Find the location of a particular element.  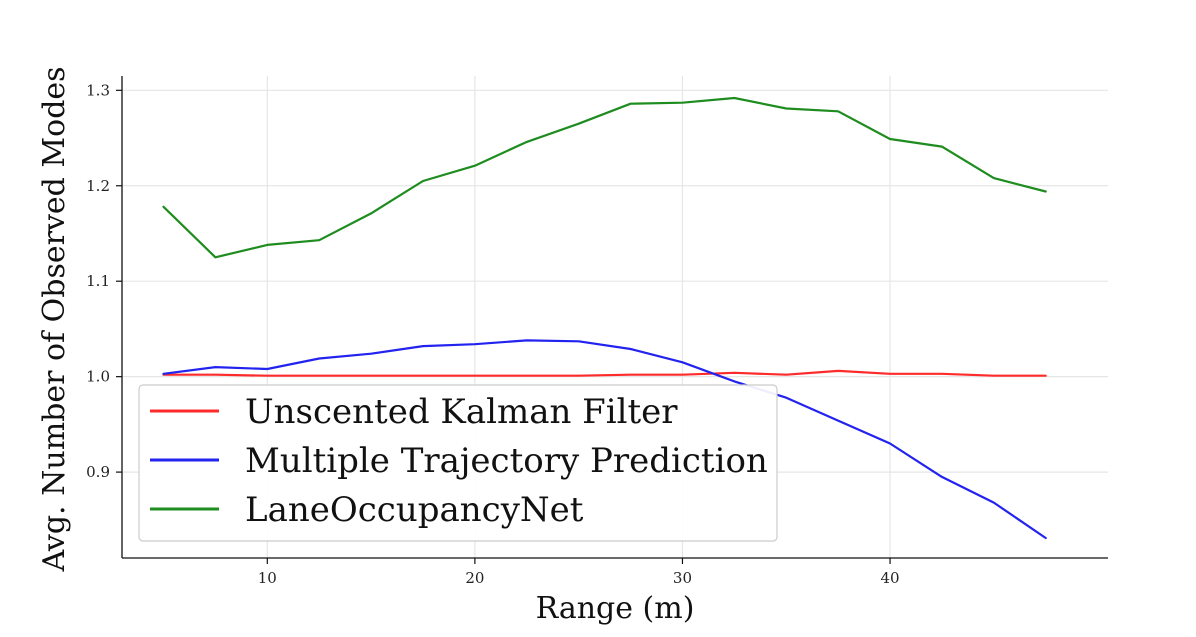

x-axis-label: Range (m) is located at coordinates (615, 608).